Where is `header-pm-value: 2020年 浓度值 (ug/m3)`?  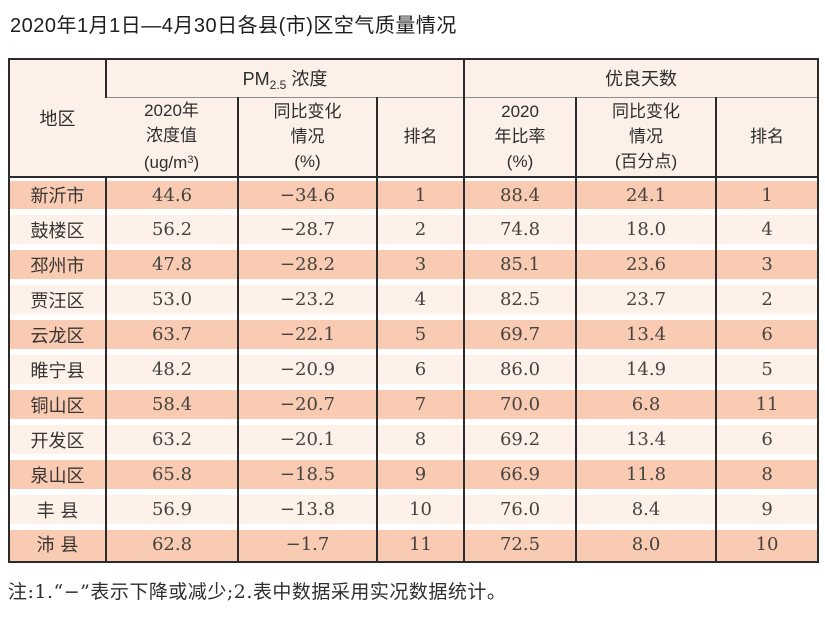 header-pm-value: 2020年 浓度值 (ug/m3) is located at coordinates (172, 137).